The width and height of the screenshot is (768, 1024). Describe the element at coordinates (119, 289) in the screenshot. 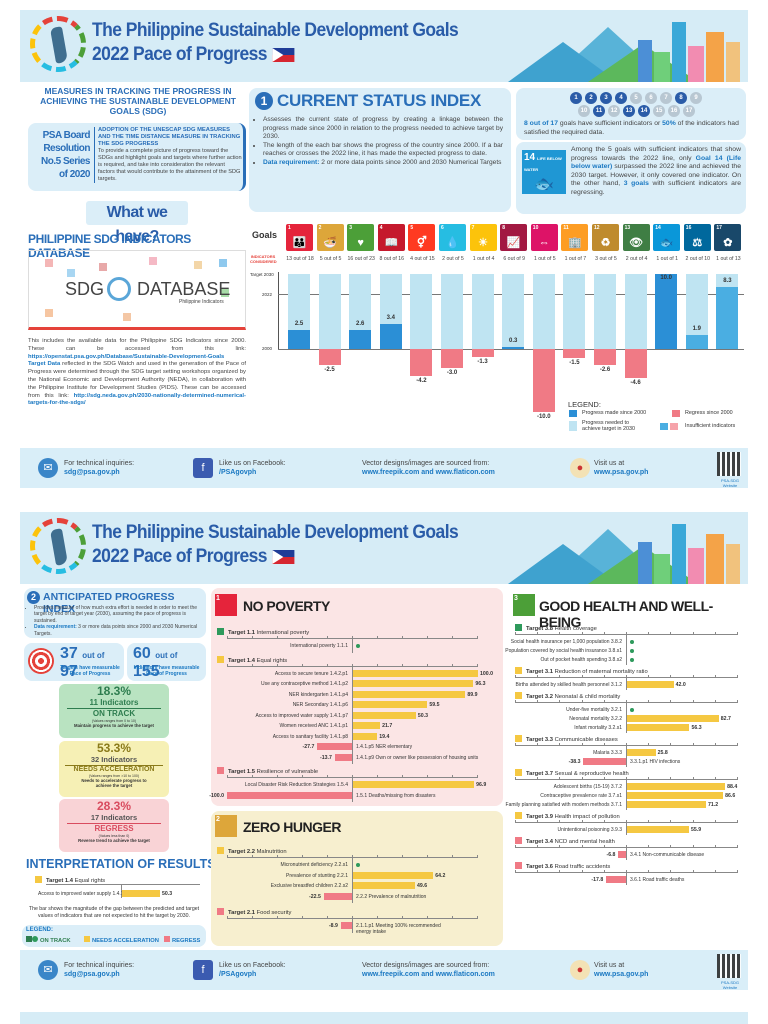

I see `database-icon` at that location.